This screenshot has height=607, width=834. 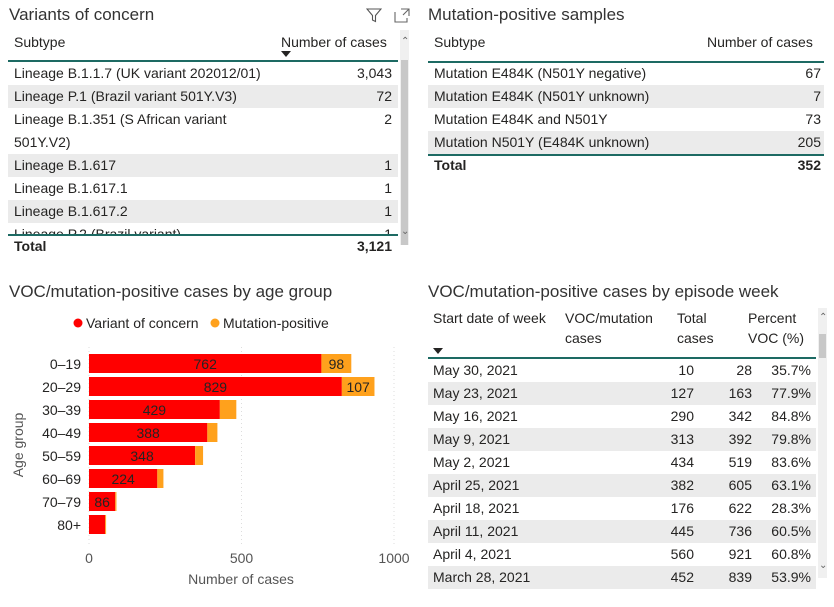 I want to click on data-label: 86, so click(x=102, y=502).